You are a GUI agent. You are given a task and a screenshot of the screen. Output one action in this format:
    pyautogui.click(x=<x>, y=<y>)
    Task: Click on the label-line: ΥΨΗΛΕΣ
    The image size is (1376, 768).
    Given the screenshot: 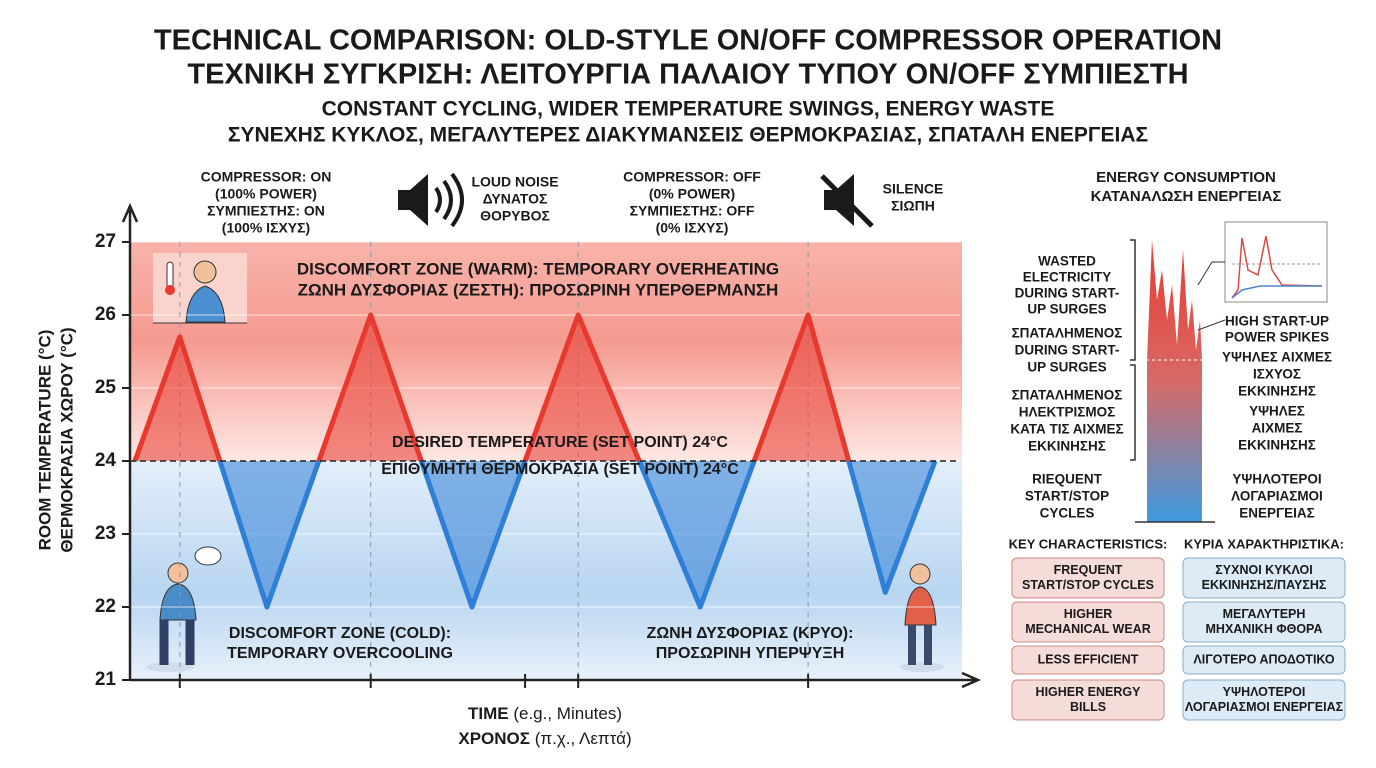 What is the action you would take?
    pyautogui.click(x=1277, y=411)
    